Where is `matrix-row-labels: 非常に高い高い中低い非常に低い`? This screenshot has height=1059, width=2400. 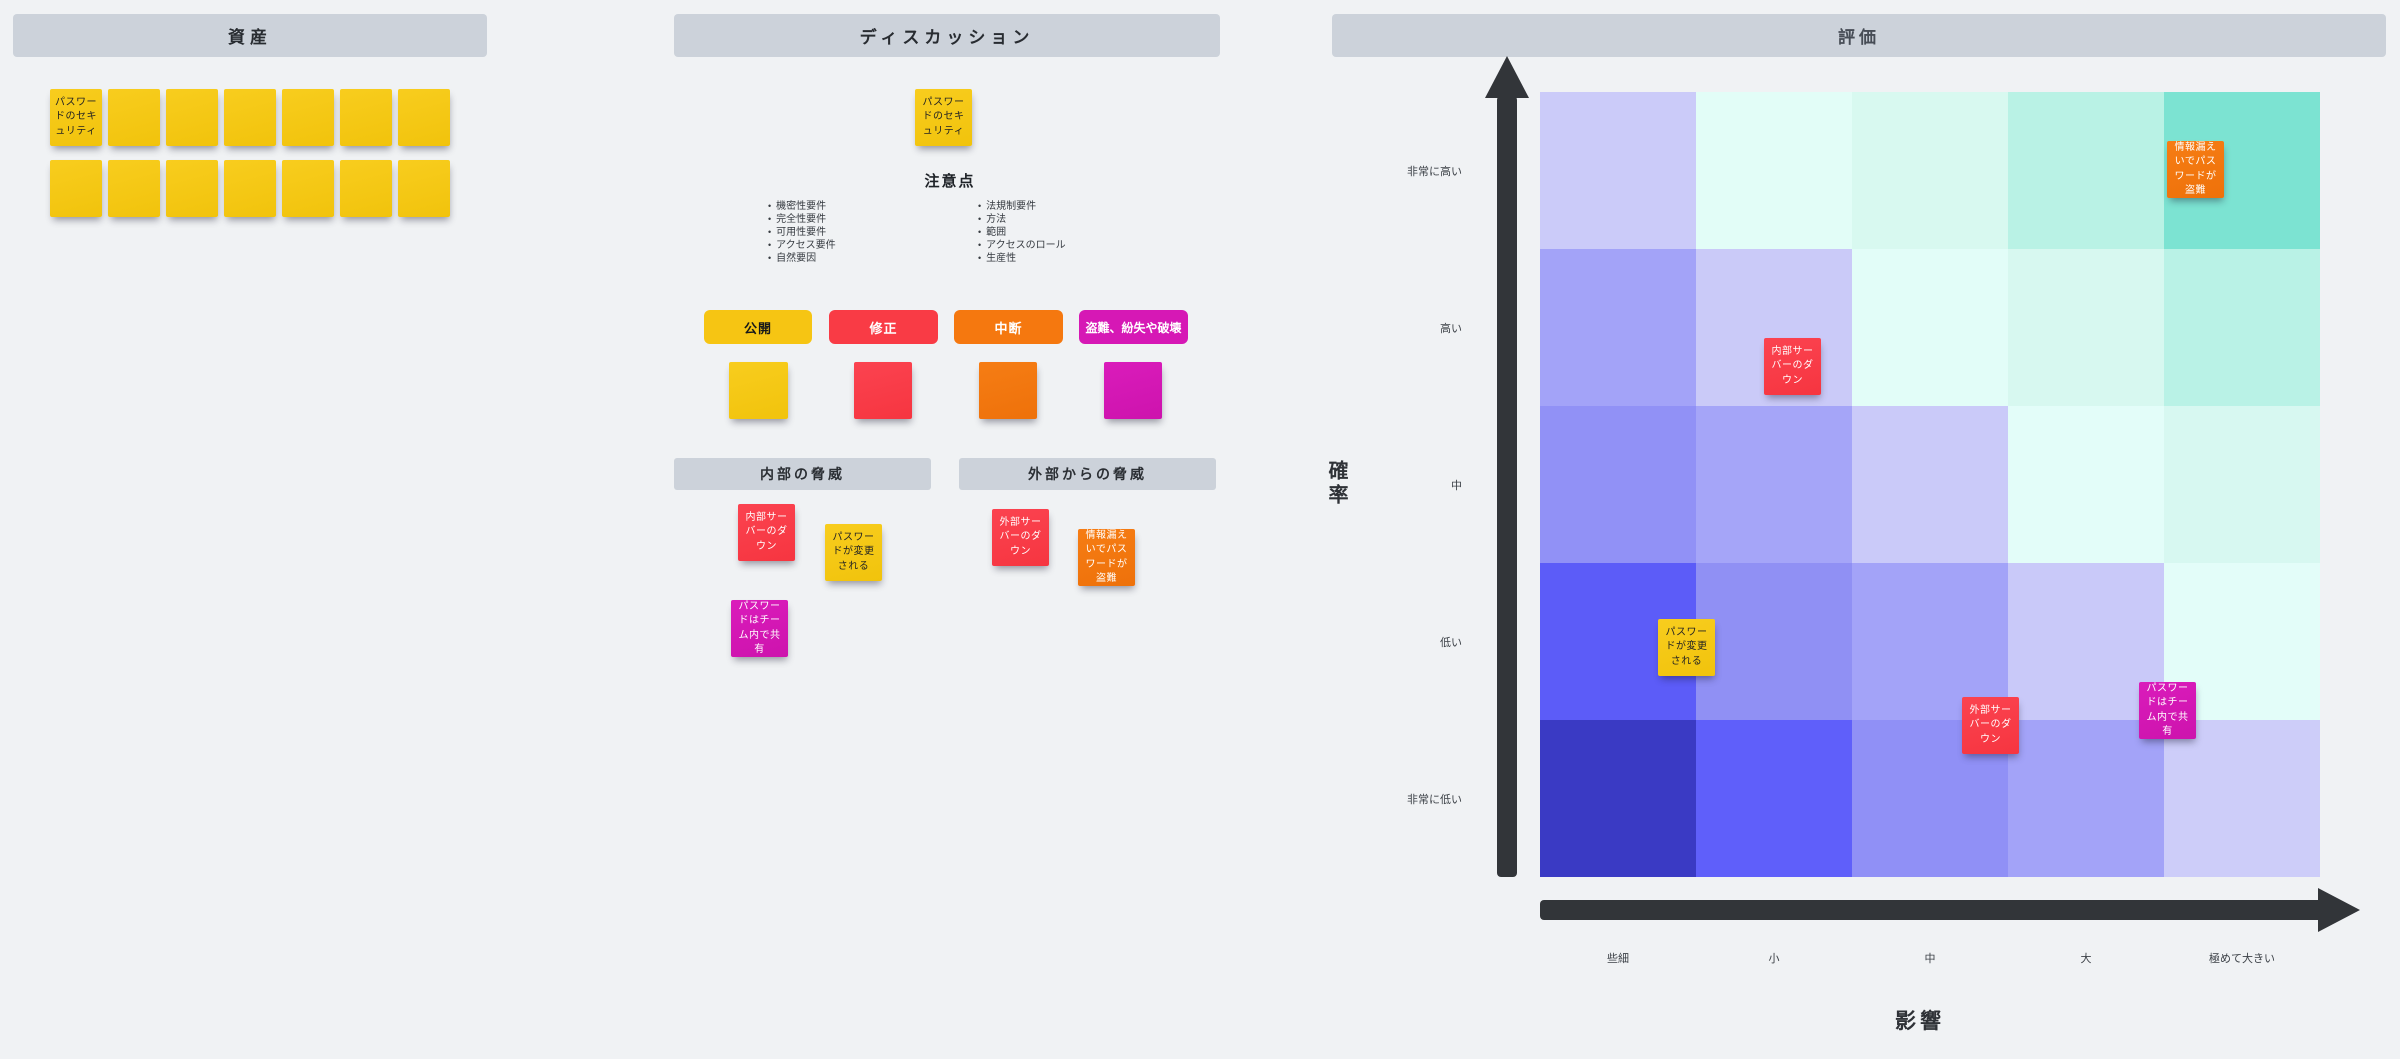 matrix-row-labels: 非常に高い高い中低い非常に低い is located at coordinates (1397, 484).